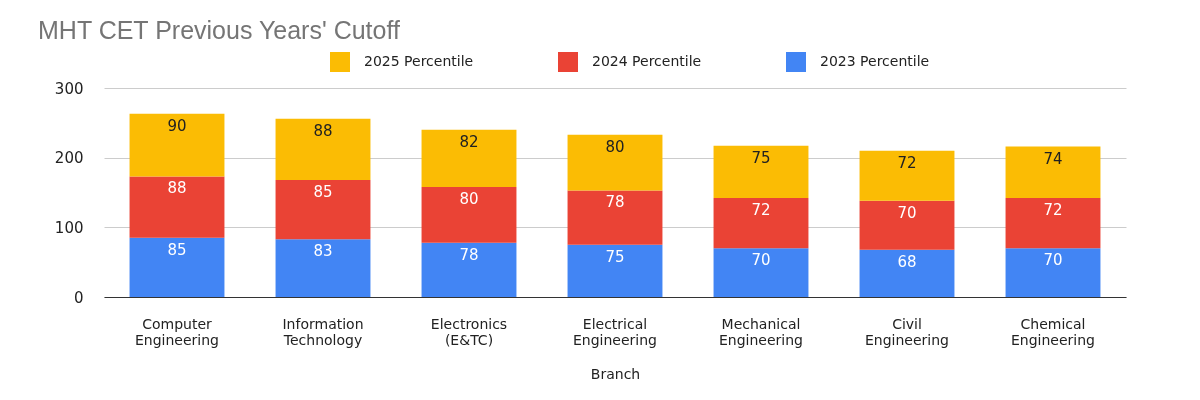 Image resolution: width=1200 pixels, height=400 pixels. Describe the element at coordinates (177, 125) in the screenshot. I see `data-label: 90` at that location.